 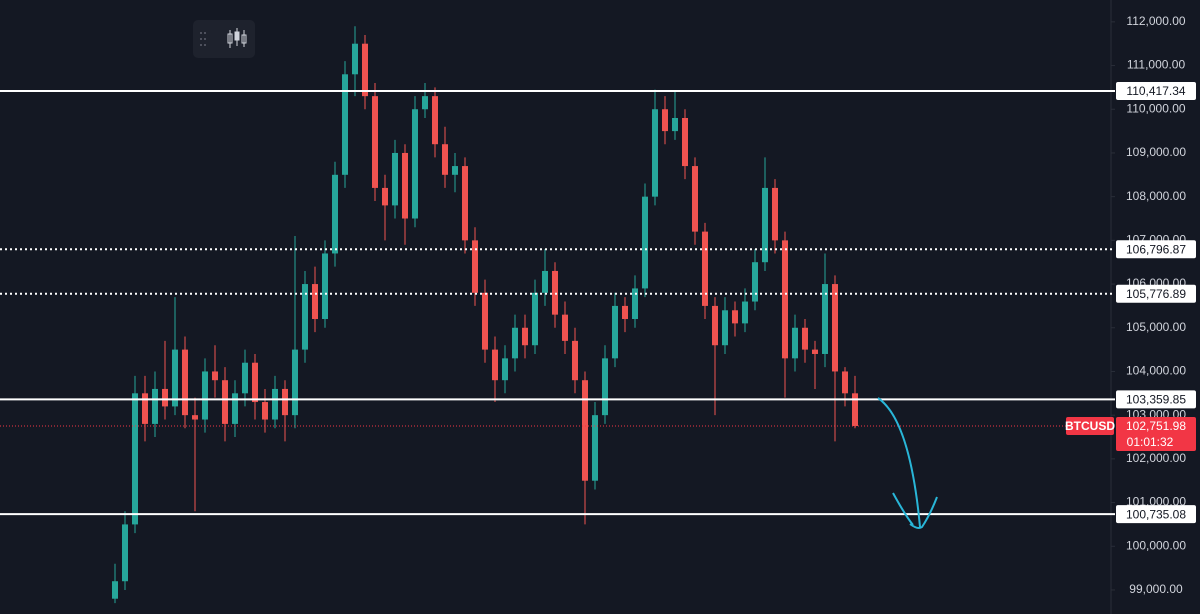 I want to click on symbol-tag: BTCUSD, so click(x=1090, y=426).